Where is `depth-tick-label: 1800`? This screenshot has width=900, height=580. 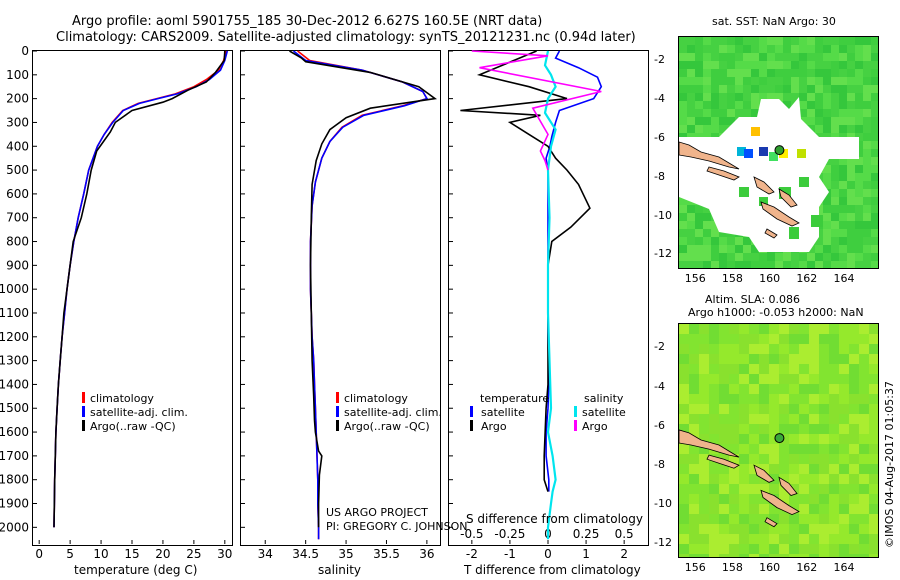
depth-tick-label: 1800 is located at coordinates (14, 480).